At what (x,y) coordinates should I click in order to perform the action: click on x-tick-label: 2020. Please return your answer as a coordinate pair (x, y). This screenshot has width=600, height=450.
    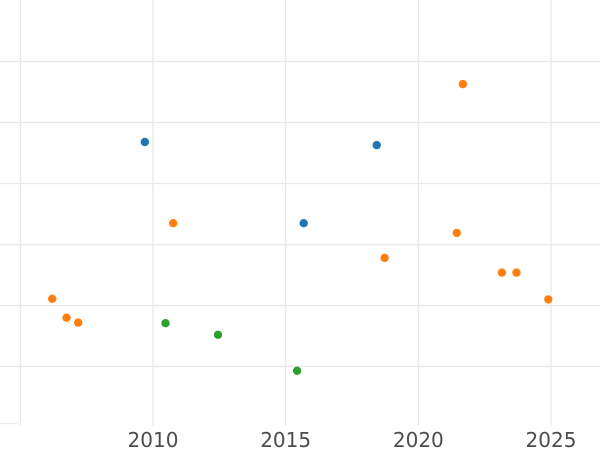
    Looking at the image, I should click on (418, 439).